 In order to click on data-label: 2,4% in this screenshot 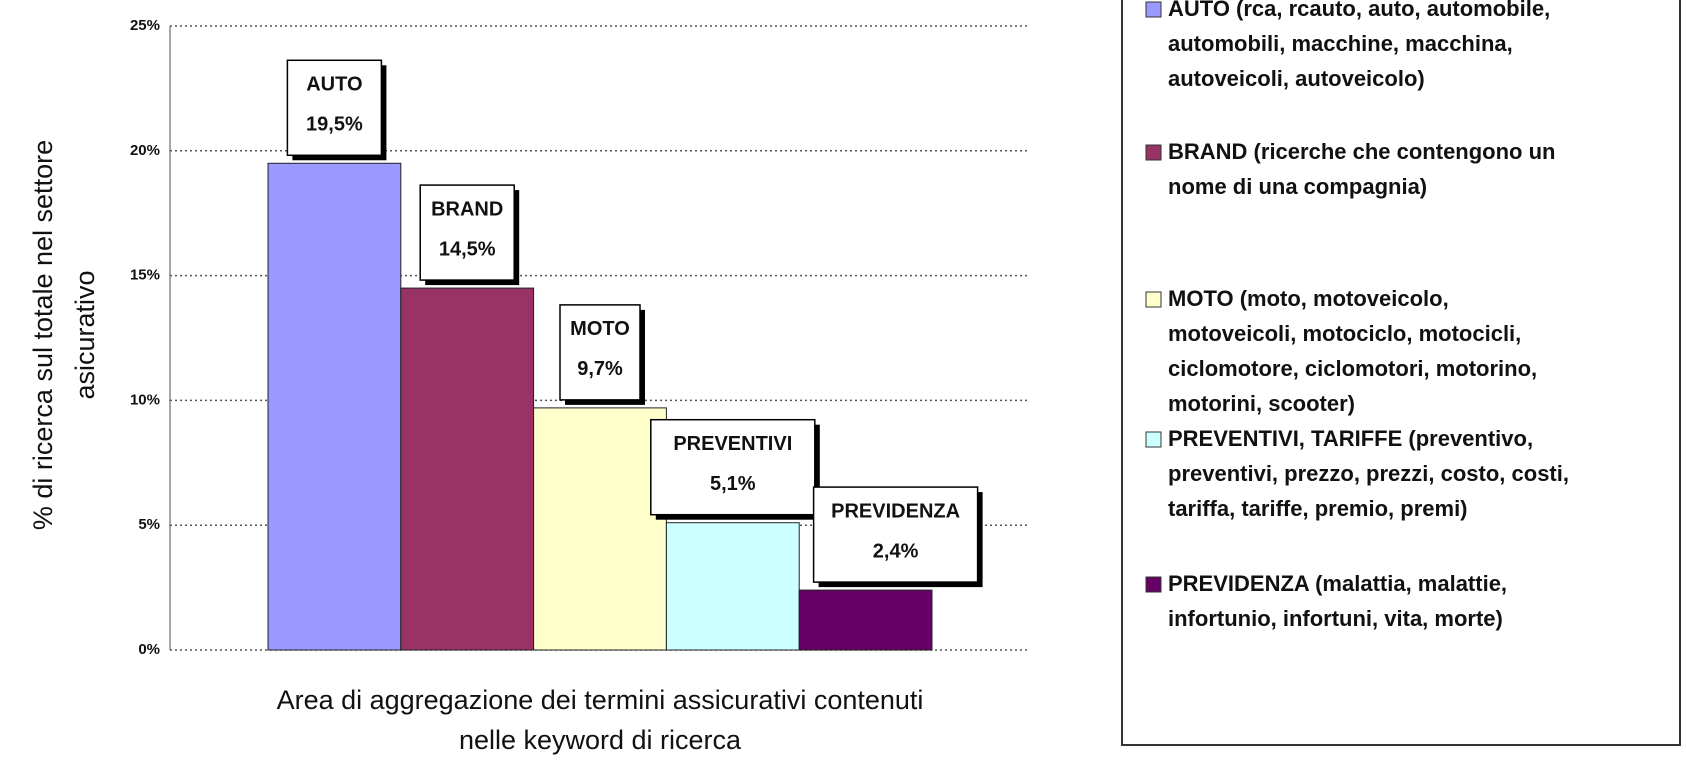, I will do `click(896, 551)`.